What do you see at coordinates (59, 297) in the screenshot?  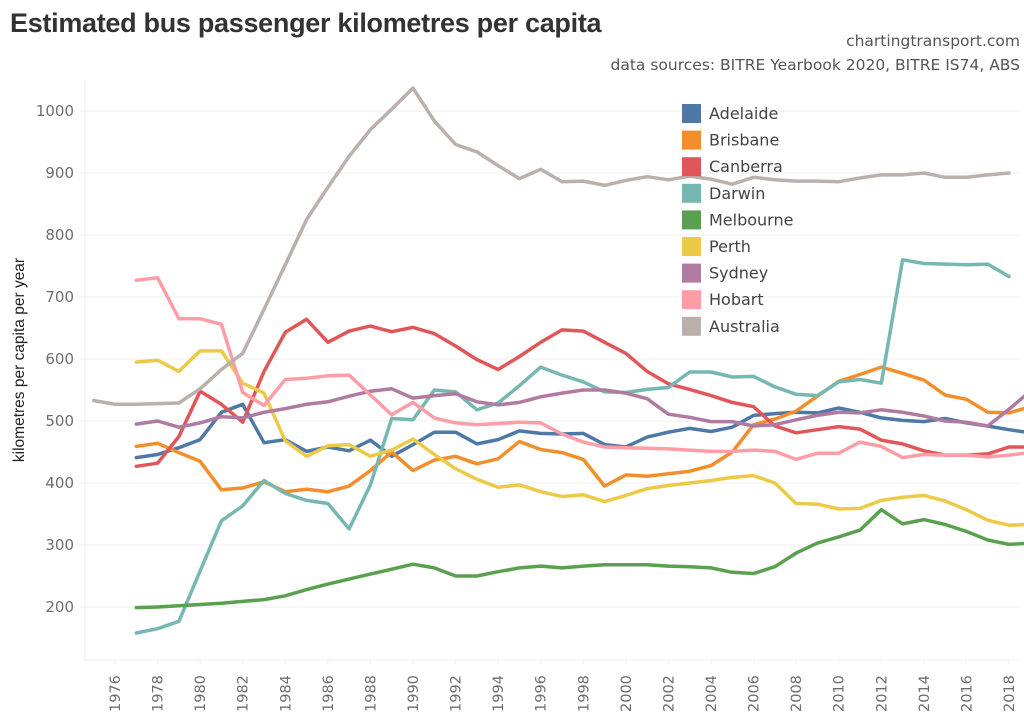 I see `y-tick-label: 700` at bounding box center [59, 297].